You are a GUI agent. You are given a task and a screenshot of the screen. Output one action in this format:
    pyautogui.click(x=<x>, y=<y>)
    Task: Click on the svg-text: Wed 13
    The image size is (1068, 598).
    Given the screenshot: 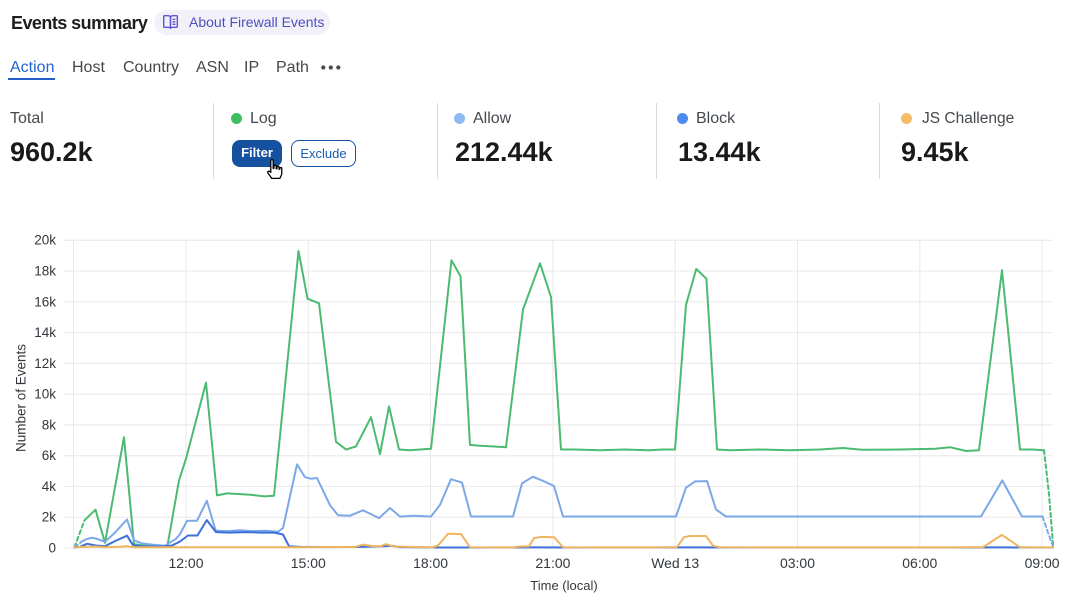 What is the action you would take?
    pyautogui.click(x=675, y=563)
    